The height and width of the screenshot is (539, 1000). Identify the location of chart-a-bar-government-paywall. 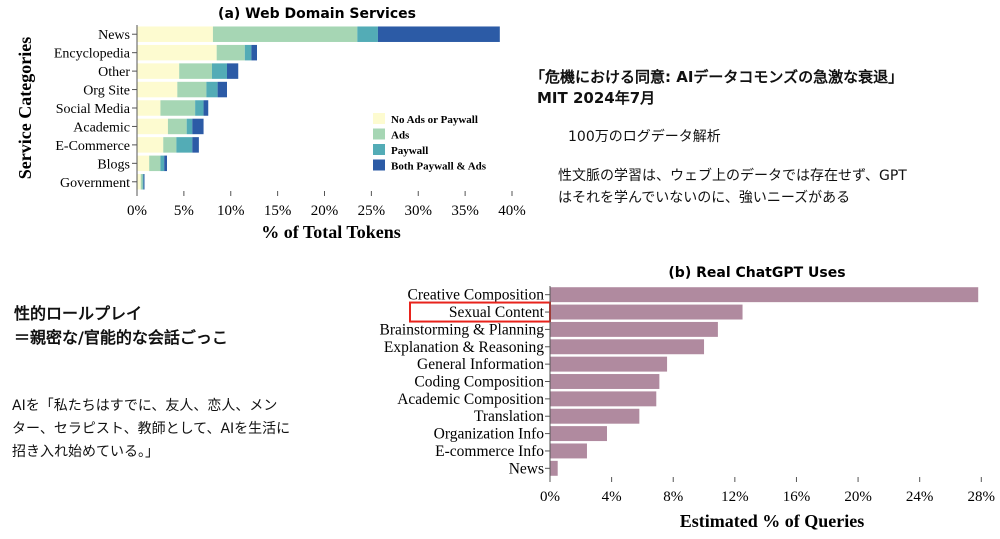
(143, 182).